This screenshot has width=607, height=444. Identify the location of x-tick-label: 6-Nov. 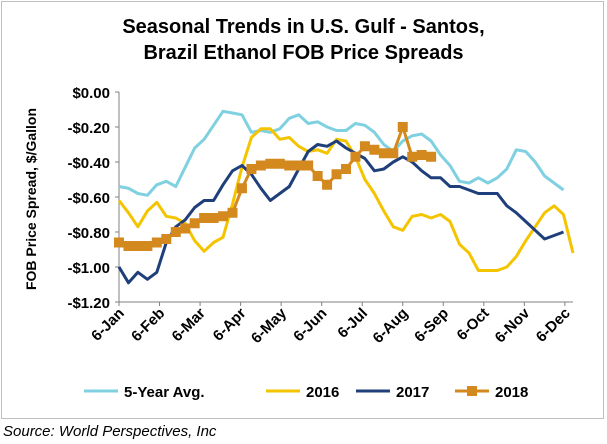
(513, 325).